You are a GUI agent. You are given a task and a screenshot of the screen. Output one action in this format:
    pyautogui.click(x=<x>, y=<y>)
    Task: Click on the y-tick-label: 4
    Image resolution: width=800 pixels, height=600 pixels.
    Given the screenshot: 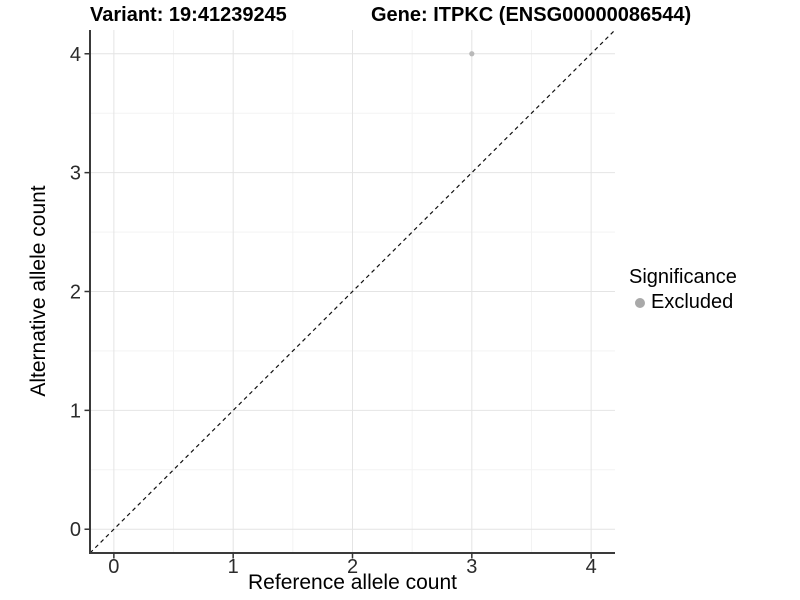 What is the action you would take?
    pyautogui.click(x=75, y=55)
    